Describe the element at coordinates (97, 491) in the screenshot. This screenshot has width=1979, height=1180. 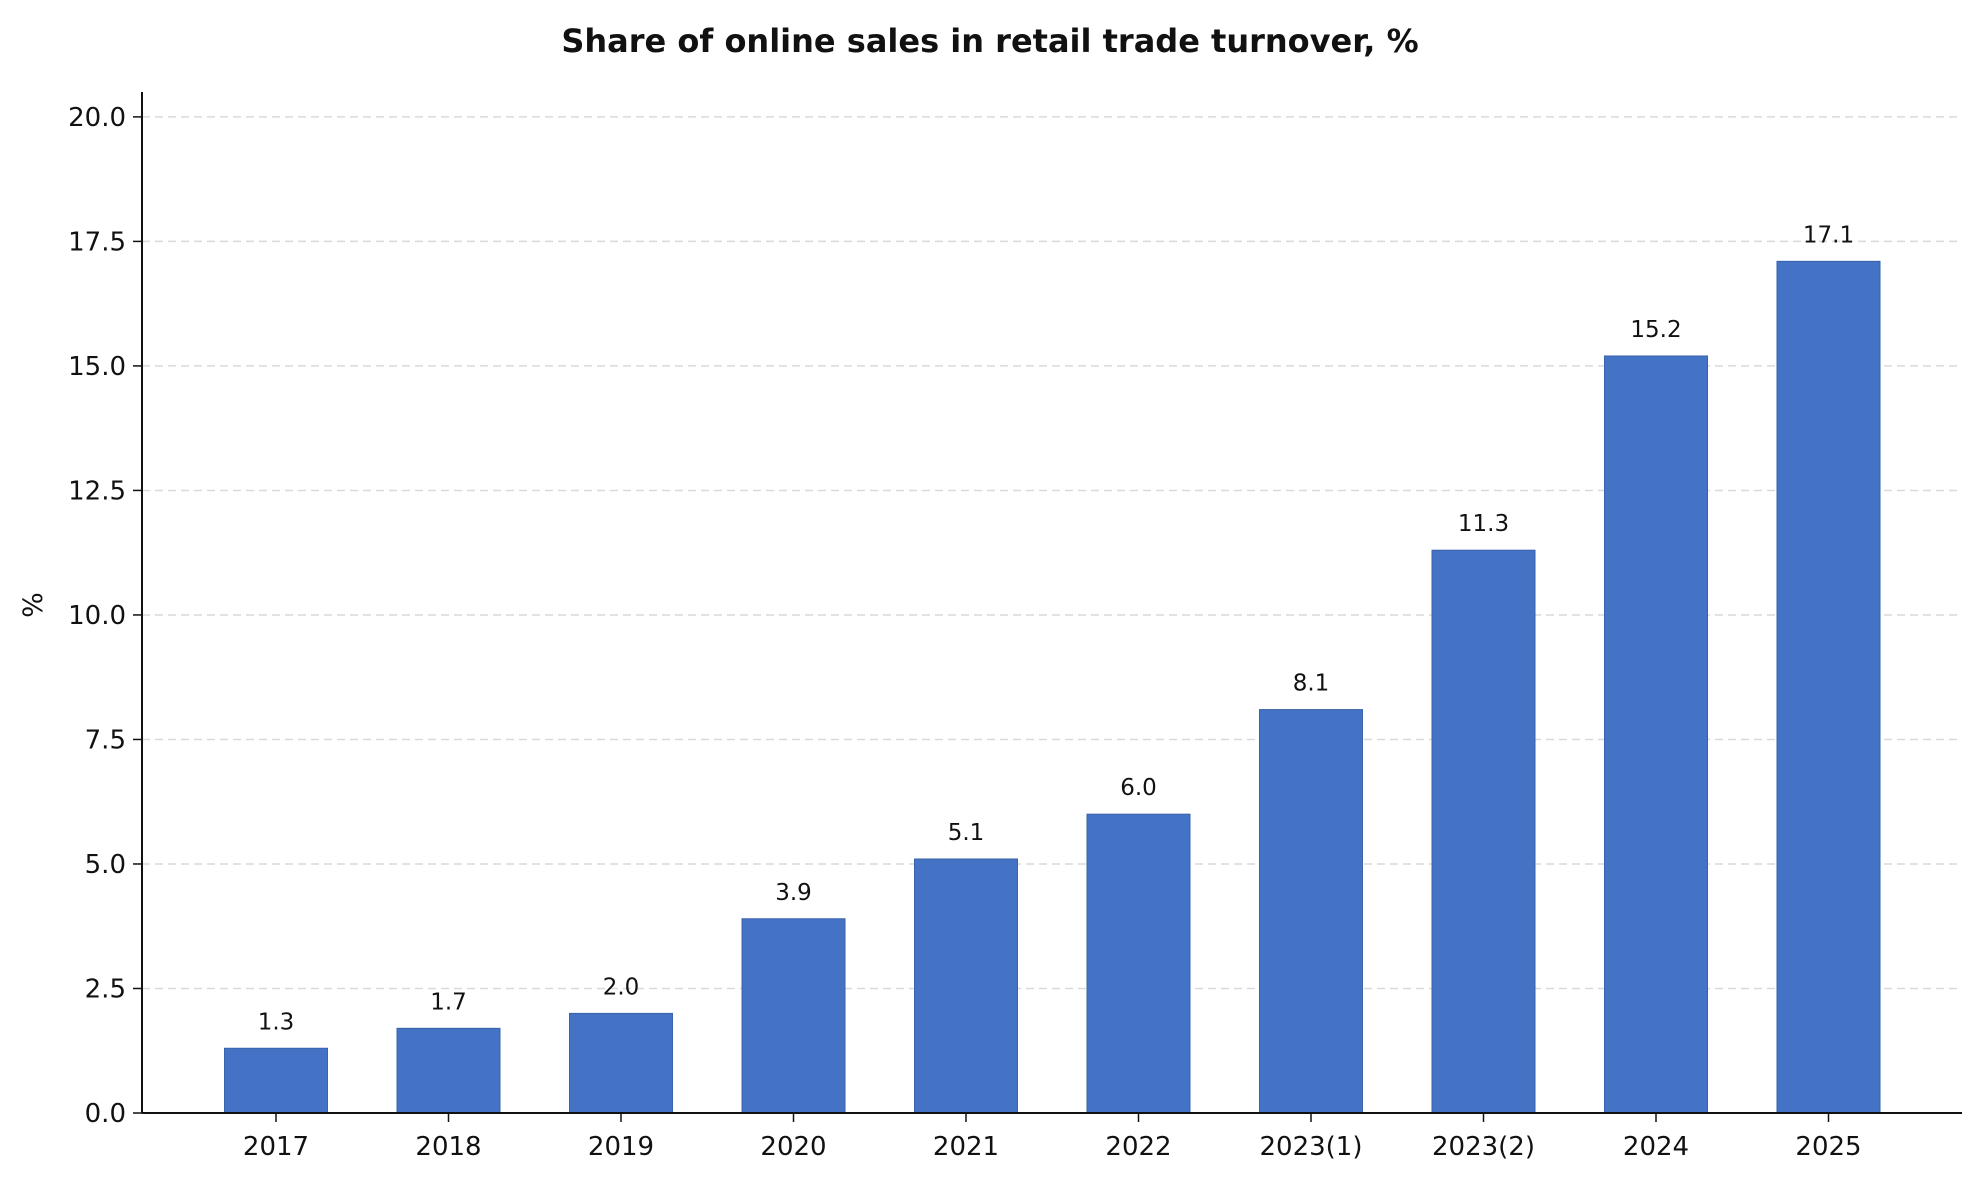
I see `y-tick-label: 12.5` at that location.